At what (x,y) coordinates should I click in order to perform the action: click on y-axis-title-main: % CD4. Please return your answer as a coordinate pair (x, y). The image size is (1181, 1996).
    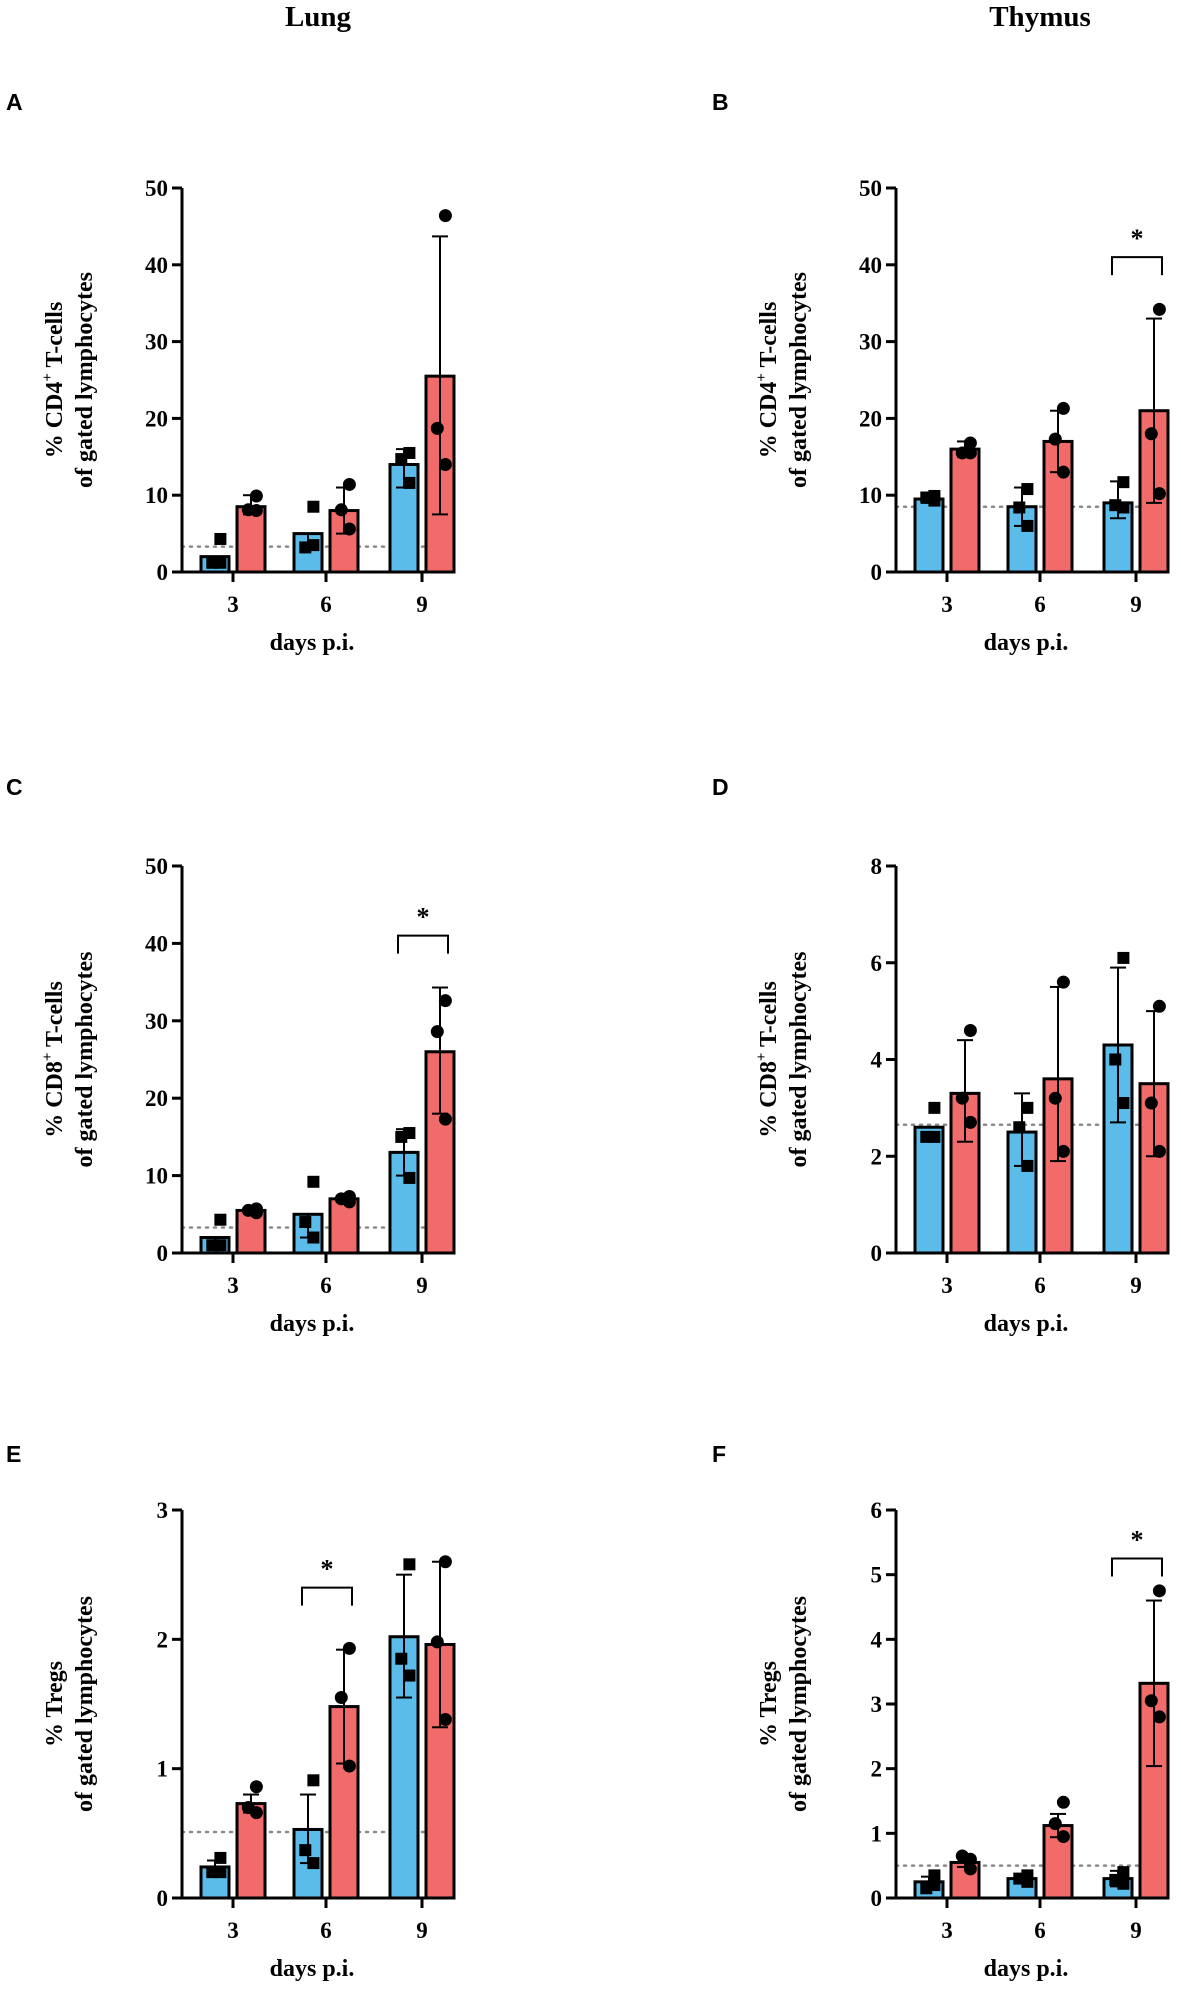
    Looking at the image, I should click on (55, 420).